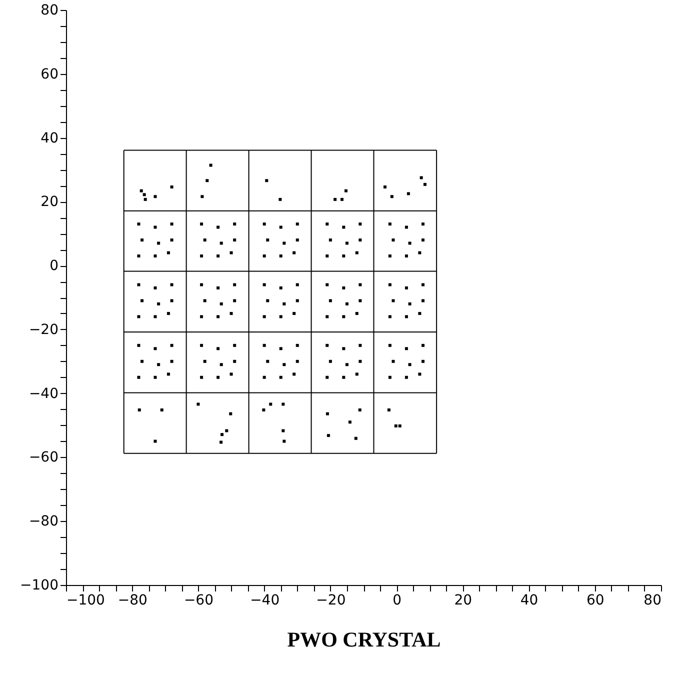 The height and width of the screenshot is (682, 681). Describe the element at coordinates (397, 600) in the screenshot. I see `x-tick-label: 0` at that location.